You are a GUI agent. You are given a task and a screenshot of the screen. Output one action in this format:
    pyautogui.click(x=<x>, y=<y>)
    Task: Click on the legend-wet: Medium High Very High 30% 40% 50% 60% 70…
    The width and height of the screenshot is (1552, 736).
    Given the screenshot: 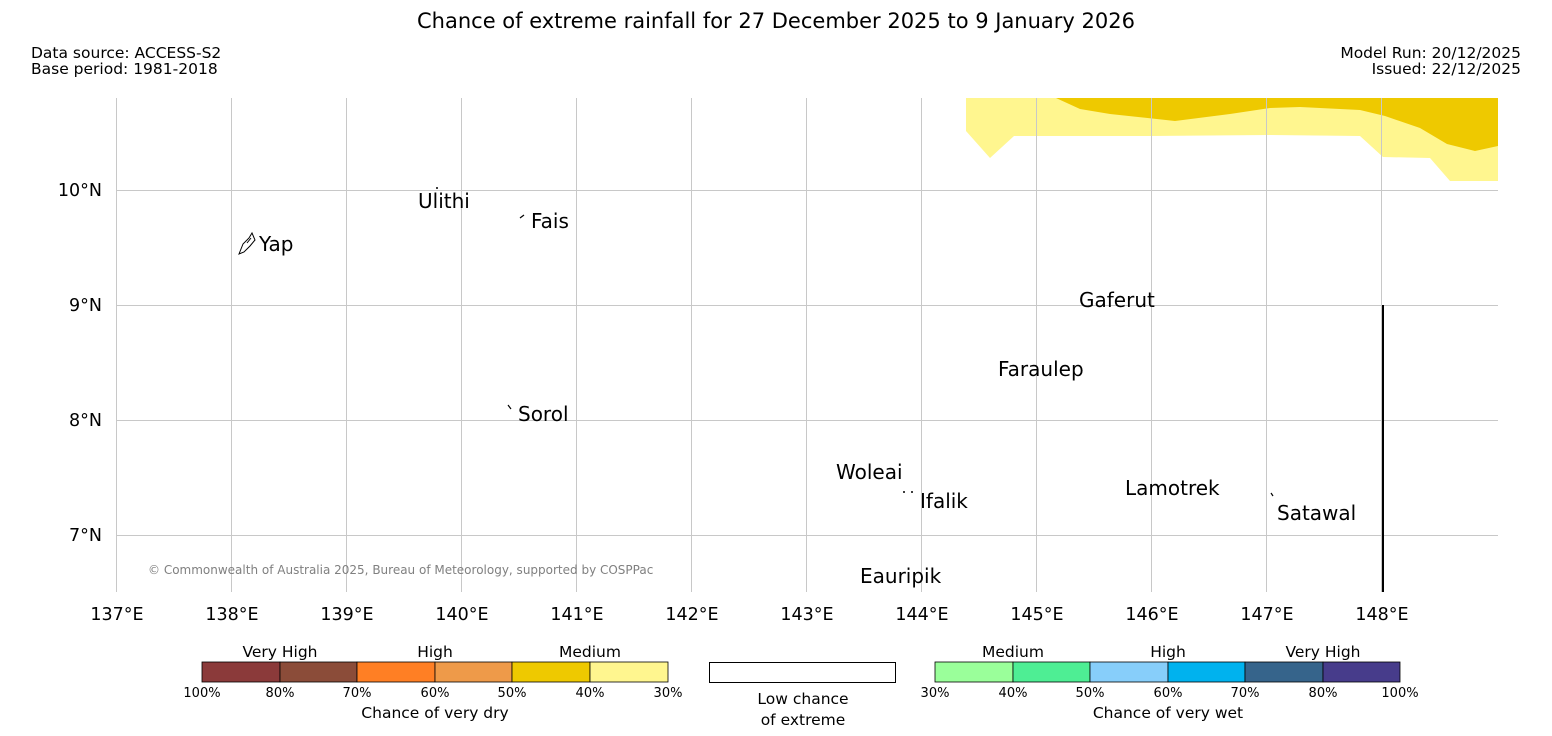 What is the action you would take?
    pyautogui.click(x=1170, y=682)
    